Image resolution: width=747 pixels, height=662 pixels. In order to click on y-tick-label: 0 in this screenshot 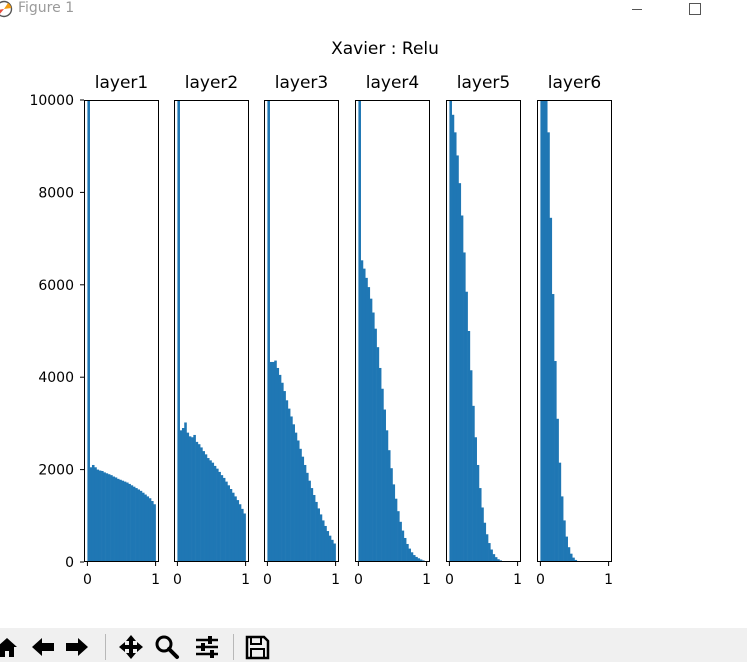, I will do `click(69, 563)`.